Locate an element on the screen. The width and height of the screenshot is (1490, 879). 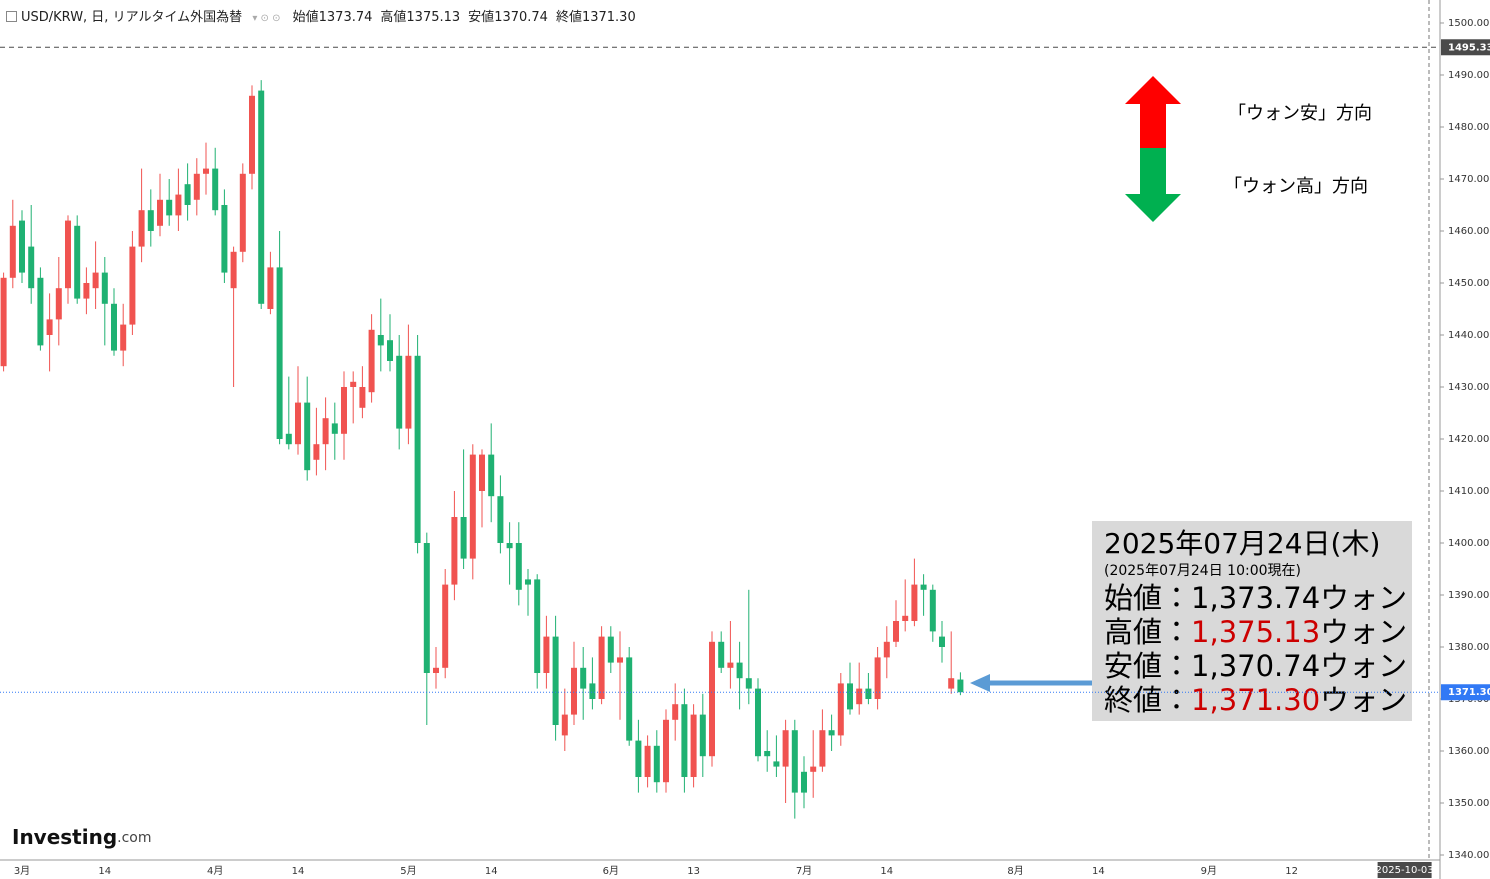
info-label: 安値 is located at coordinates (1133, 666).